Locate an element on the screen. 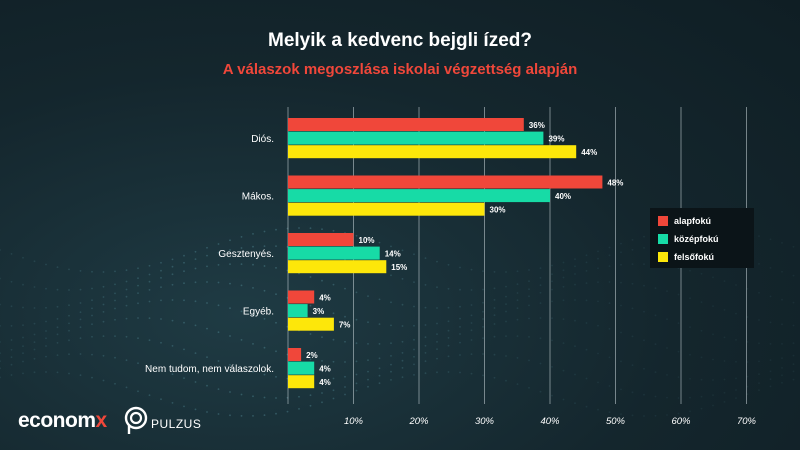 Image resolution: width=800 pixels, height=450 pixels. data-label: 48% is located at coordinates (615, 182).